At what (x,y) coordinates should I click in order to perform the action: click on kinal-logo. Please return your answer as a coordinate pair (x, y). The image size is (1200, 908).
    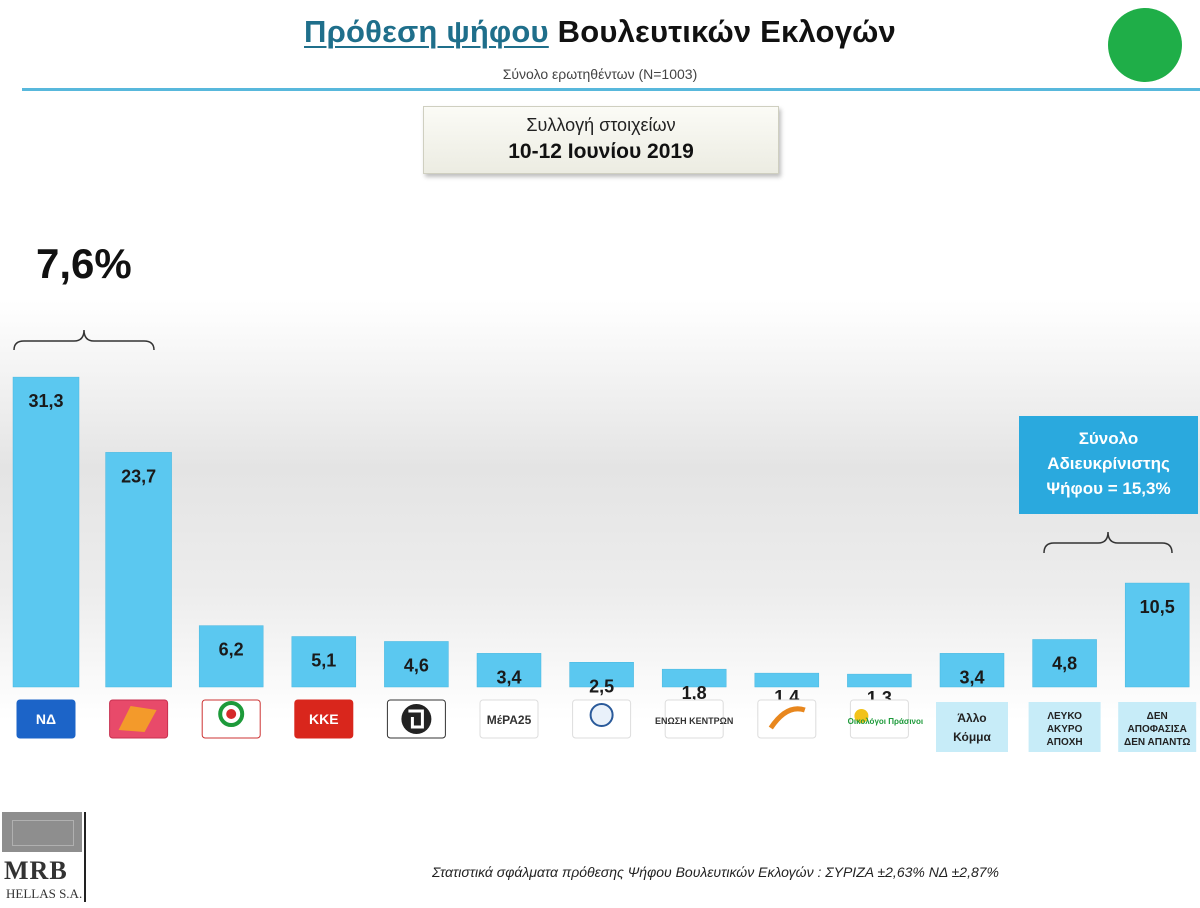
    Looking at the image, I should click on (231, 719).